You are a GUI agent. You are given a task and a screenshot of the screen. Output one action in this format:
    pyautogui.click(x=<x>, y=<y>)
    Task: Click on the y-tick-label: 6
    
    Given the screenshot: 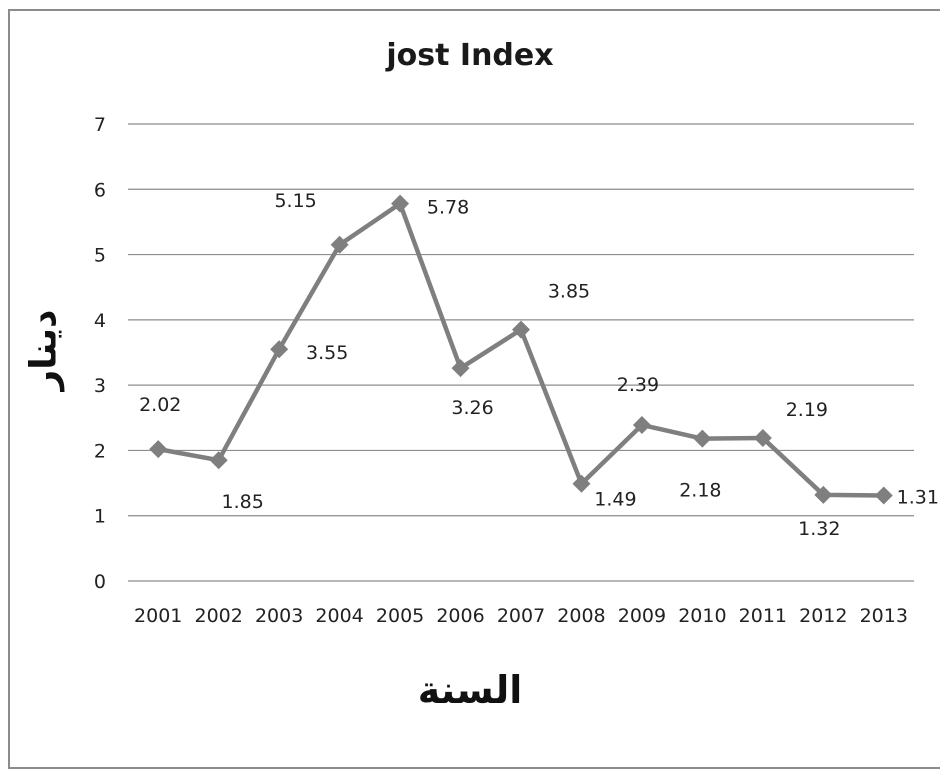 What is the action you would take?
    pyautogui.click(x=100, y=190)
    